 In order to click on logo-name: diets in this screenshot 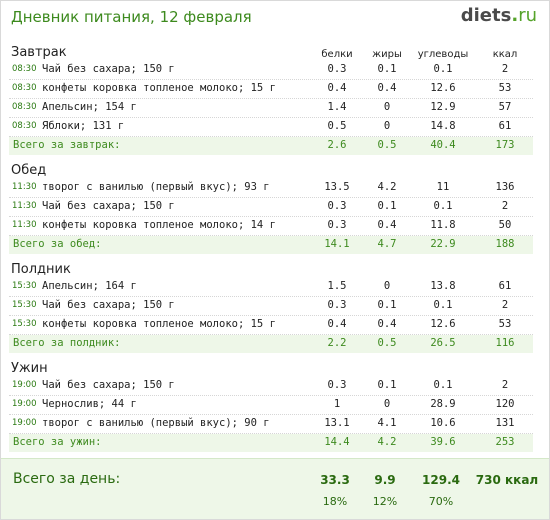, I will do `click(486, 15)`.